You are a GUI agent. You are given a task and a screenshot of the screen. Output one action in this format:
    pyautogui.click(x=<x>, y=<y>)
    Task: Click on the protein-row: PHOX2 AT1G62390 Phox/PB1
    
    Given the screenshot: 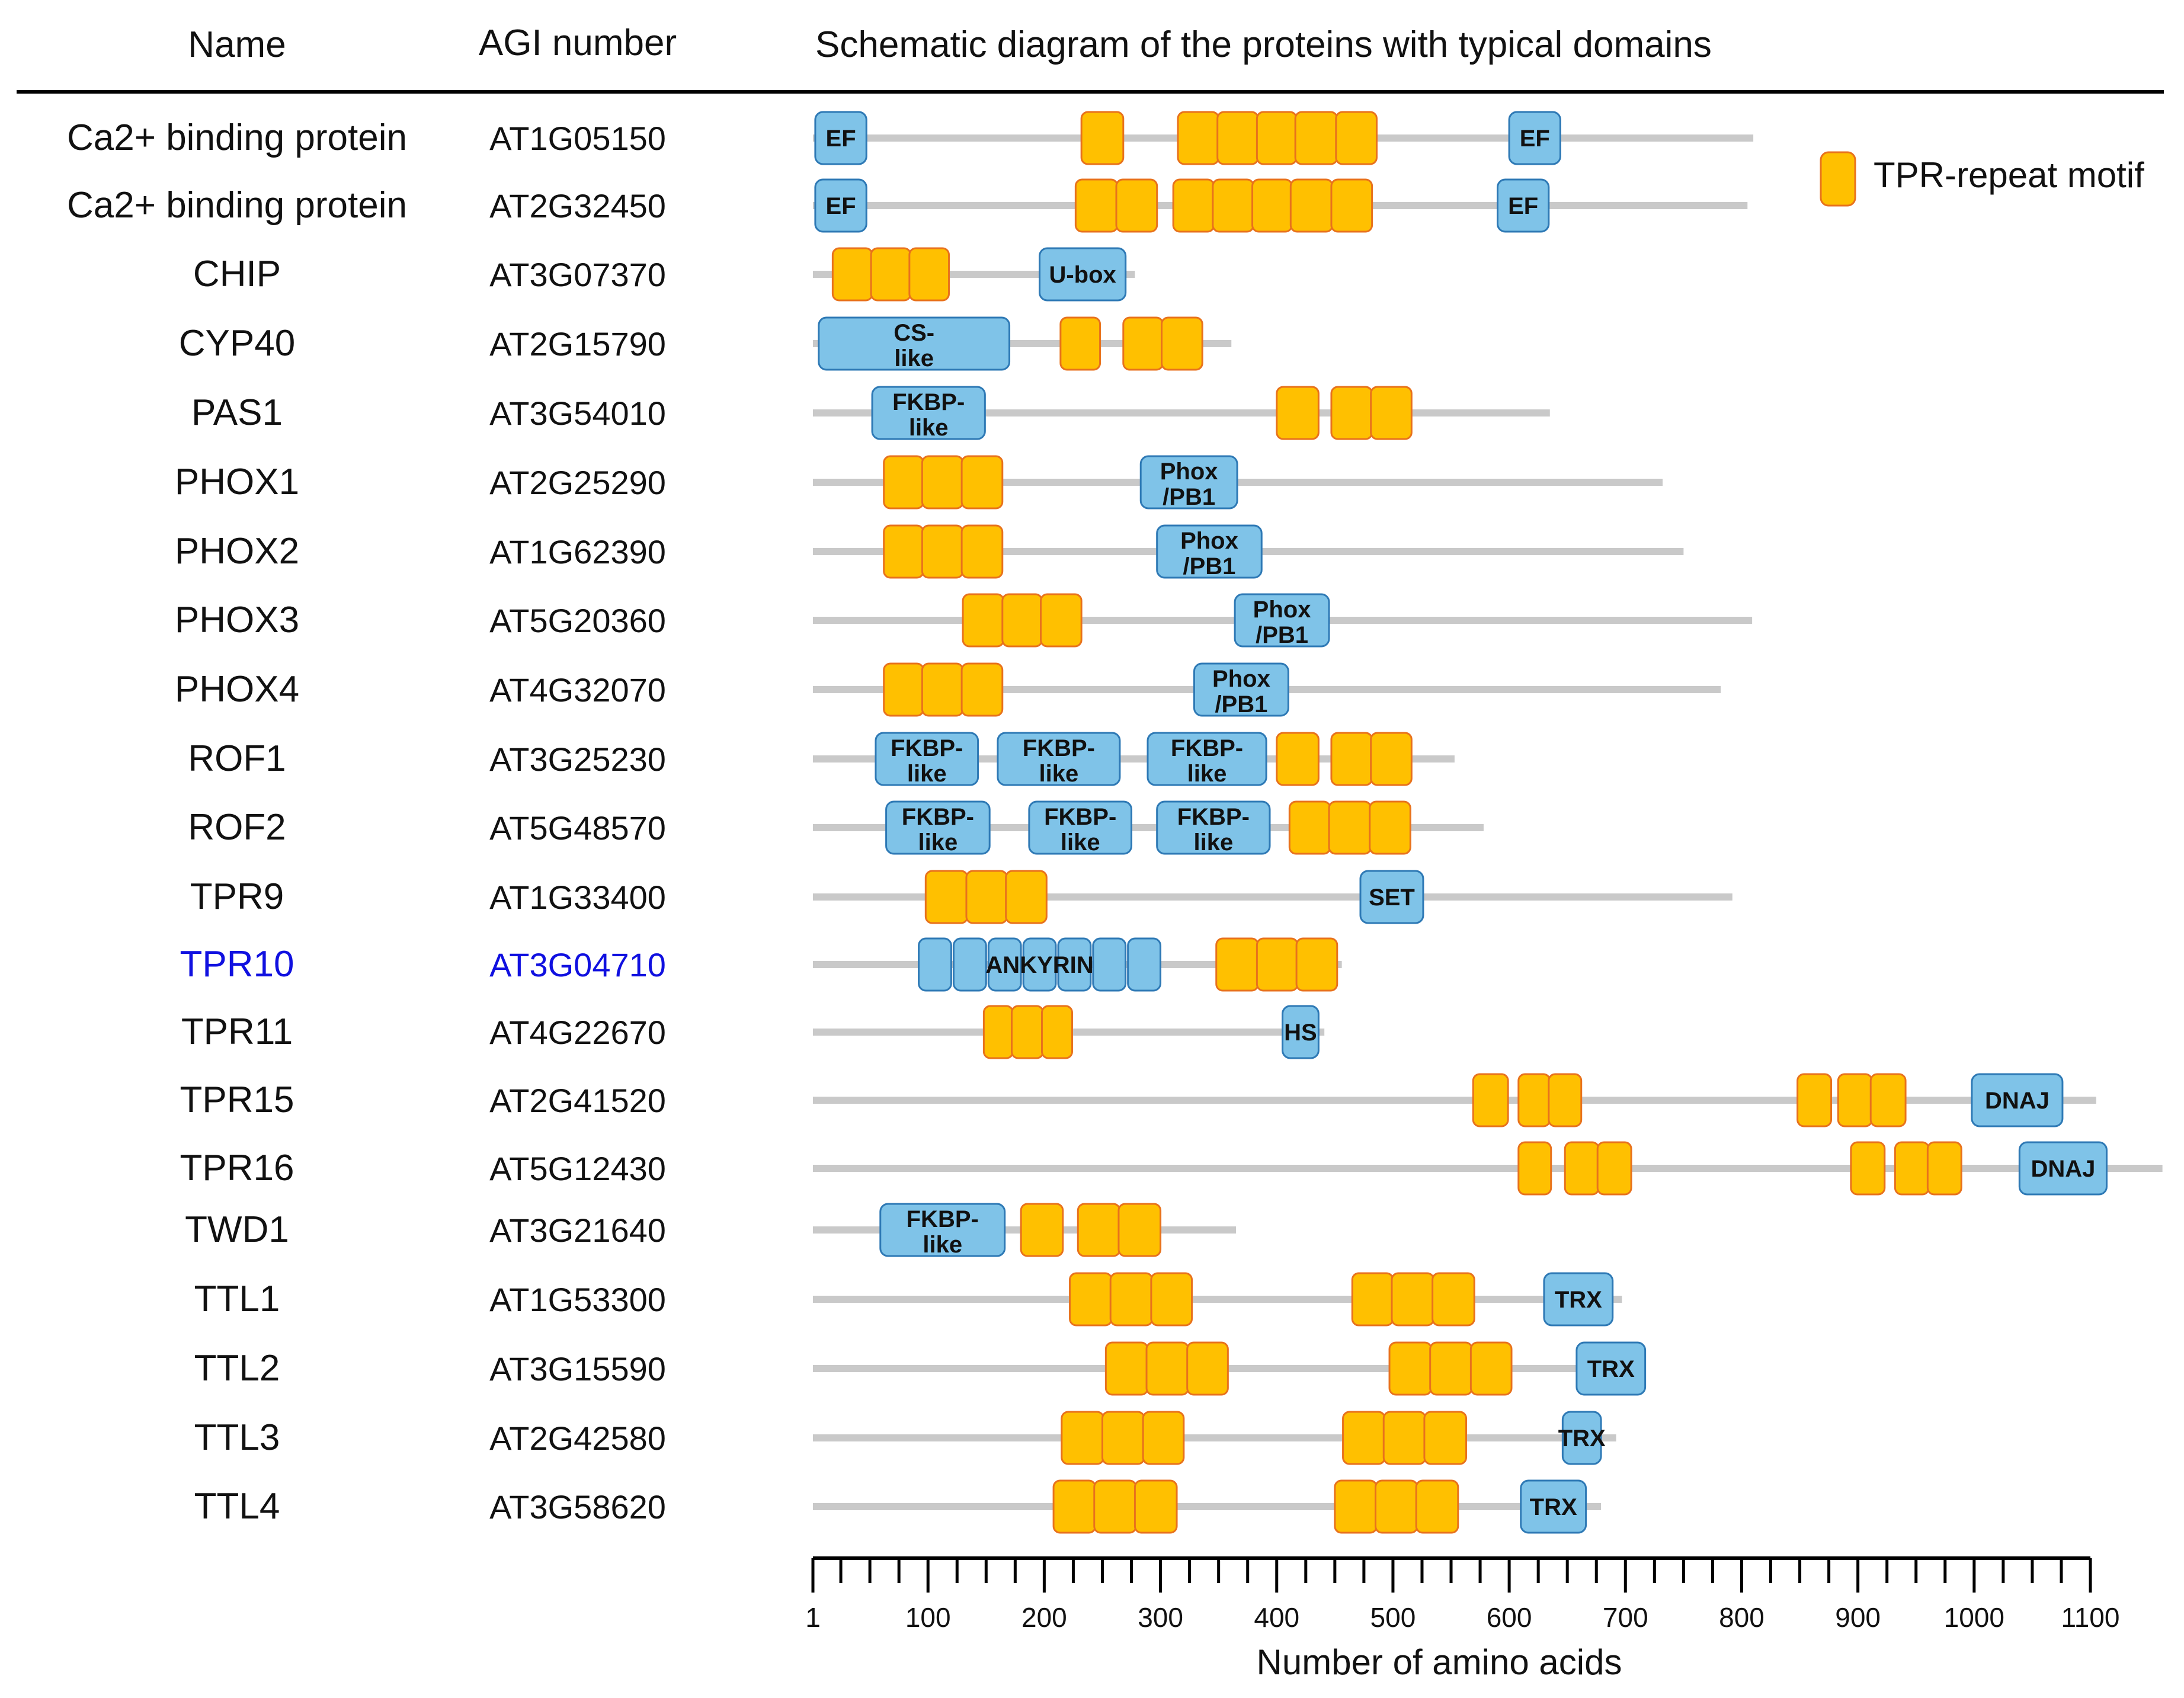 What is the action you would take?
    pyautogui.click(x=930, y=551)
    